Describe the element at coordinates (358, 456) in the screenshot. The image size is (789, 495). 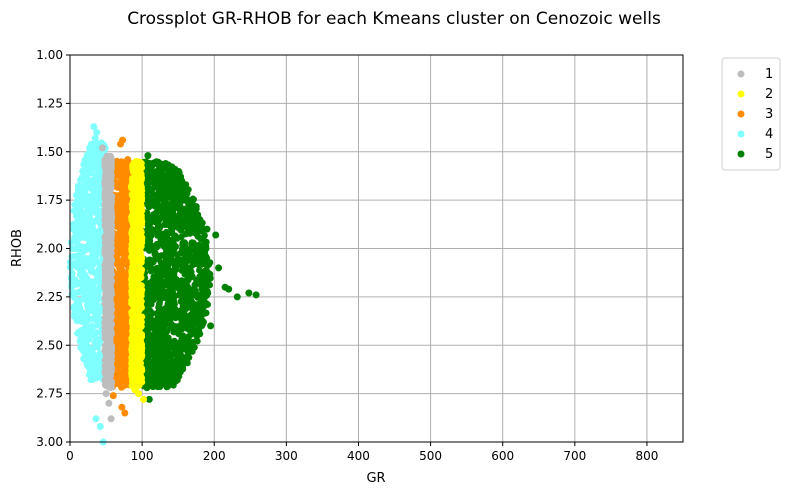
I see `x-tick-label: 400` at that location.